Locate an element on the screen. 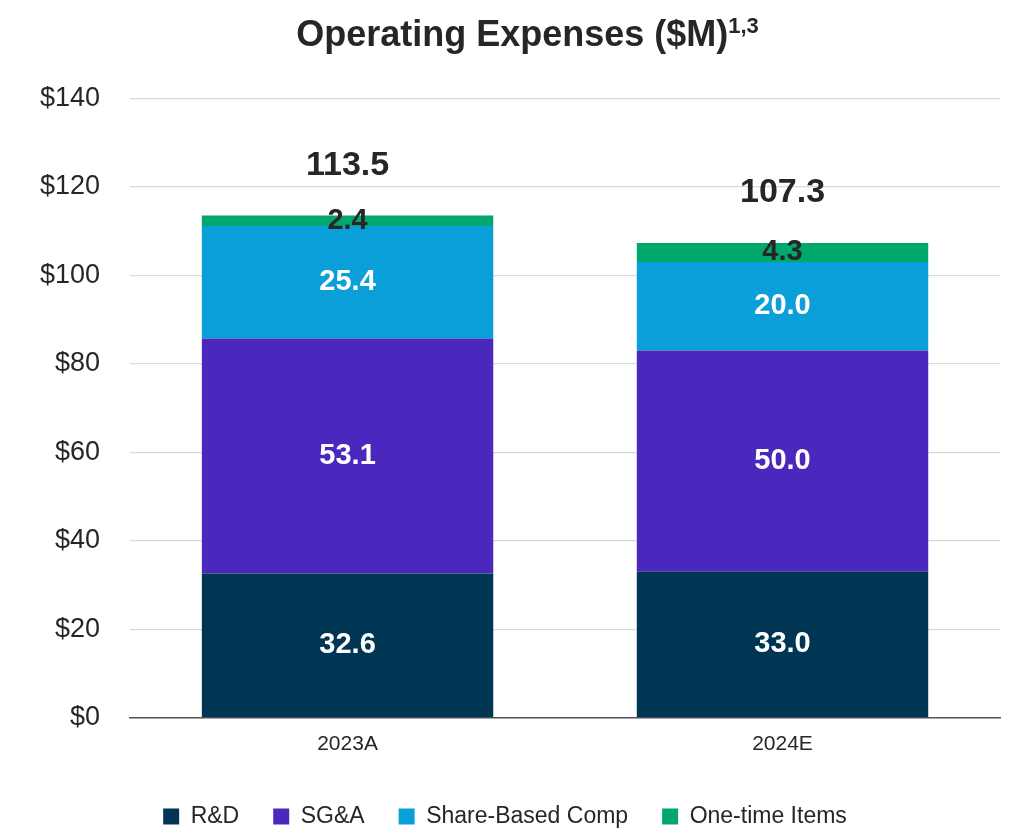 The height and width of the screenshot is (838, 1015). y-tick-label: $20 is located at coordinates (78, 627).